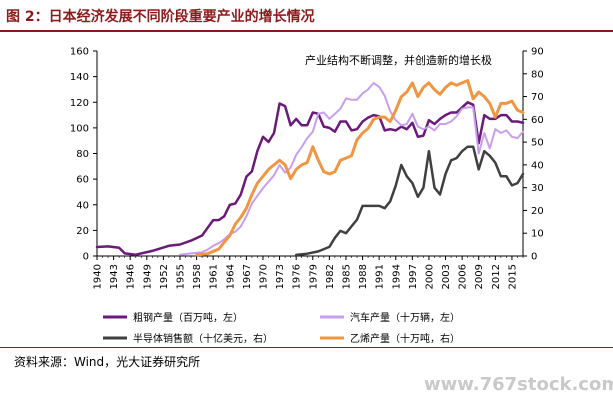 The height and width of the screenshot is (400, 613). I want to click on x-tick-label: 1979, so click(313, 276).